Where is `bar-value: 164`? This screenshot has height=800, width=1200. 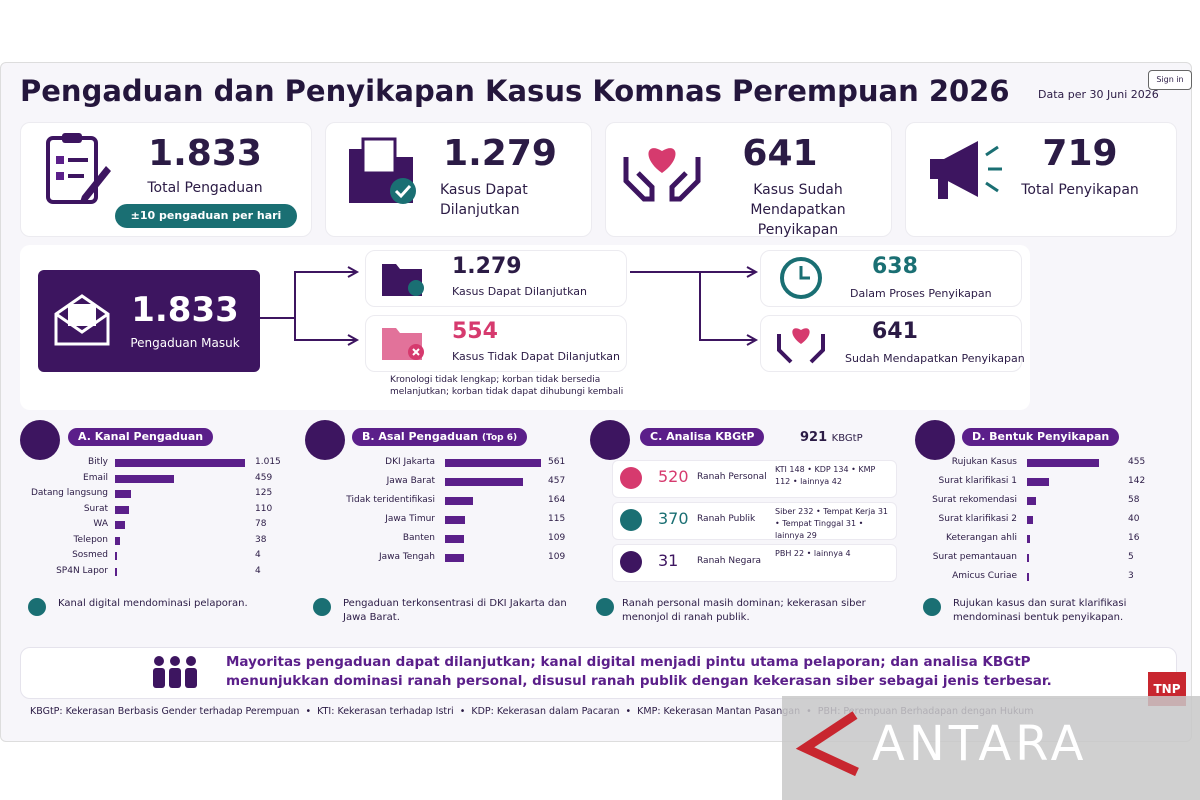 bar-value: 164 is located at coordinates (557, 500).